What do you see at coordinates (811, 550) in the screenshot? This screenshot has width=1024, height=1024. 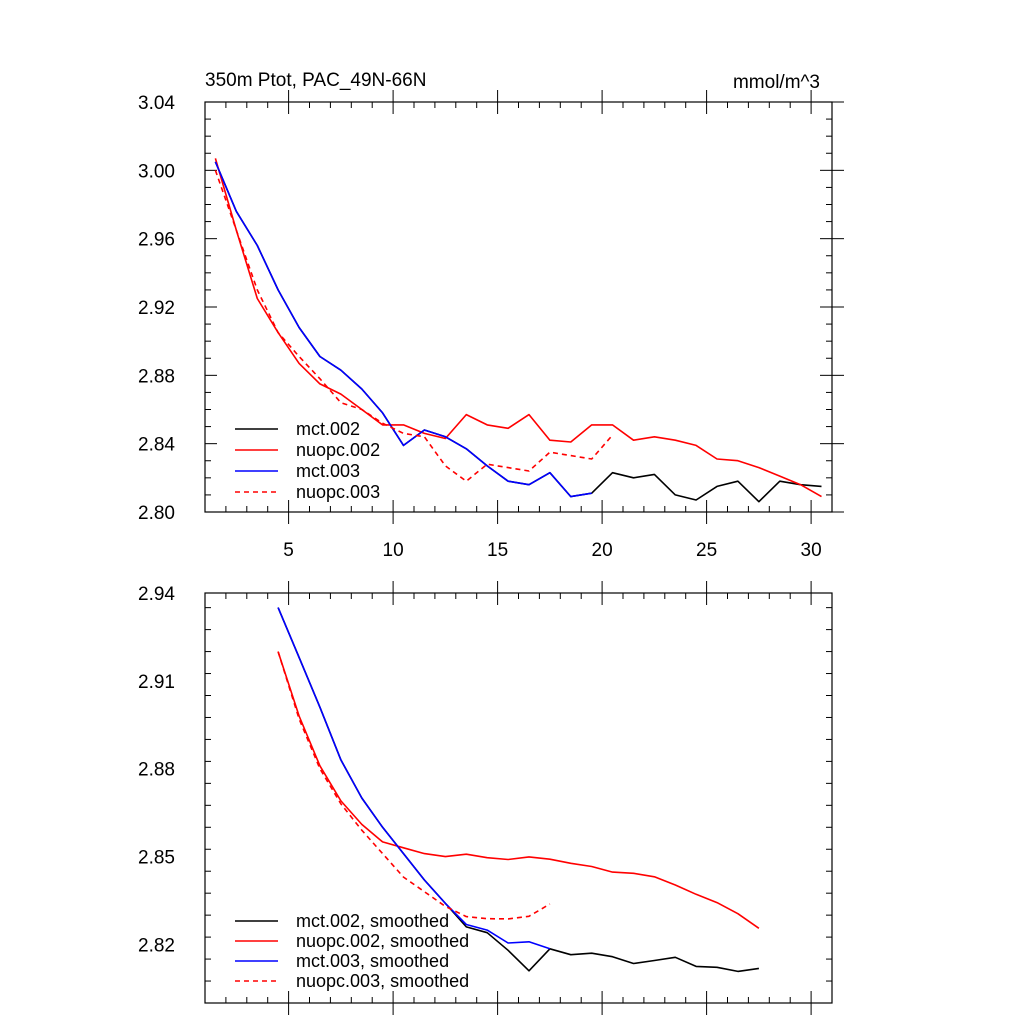 I see `x-tick-label: 30` at bounding box center [811, 550].